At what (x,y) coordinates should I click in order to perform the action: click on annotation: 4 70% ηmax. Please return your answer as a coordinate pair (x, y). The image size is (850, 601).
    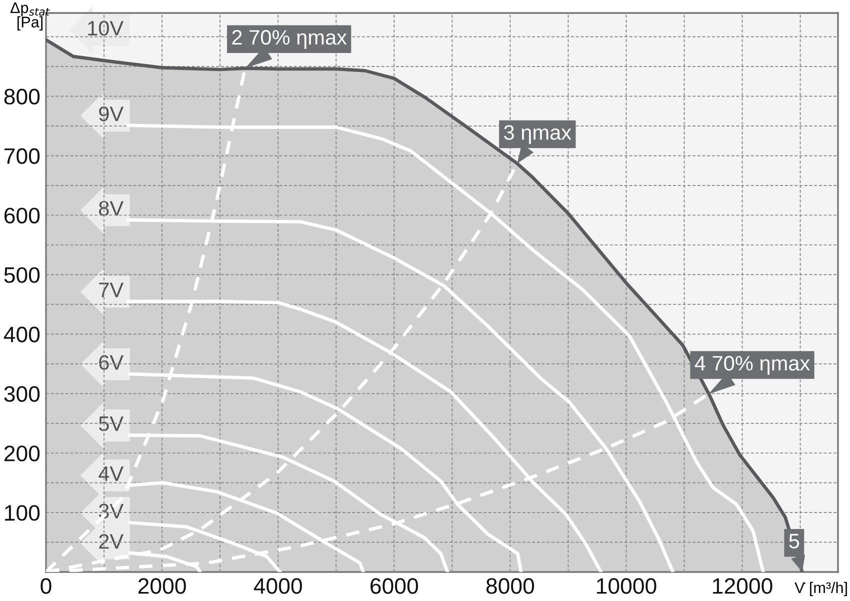
    Looking at the image, I should click on (752, 365).